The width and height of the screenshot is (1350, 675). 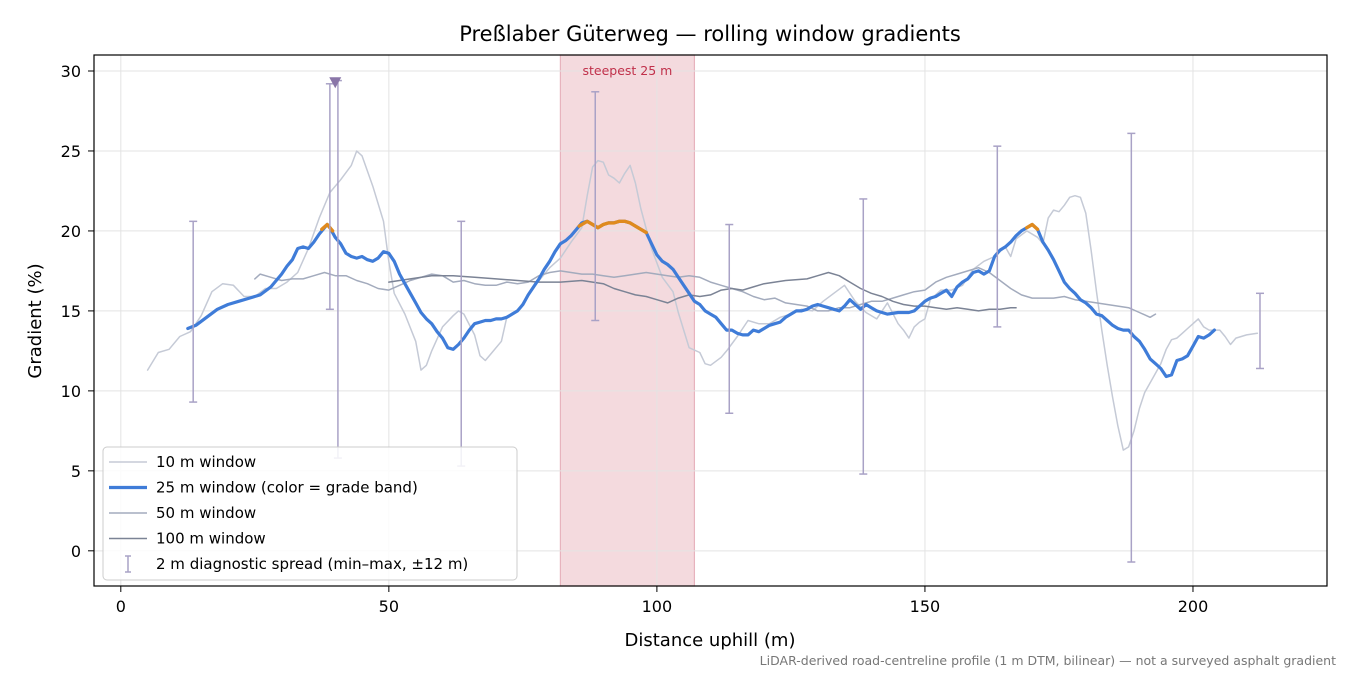 I want to click on x-tick-label: 0, so click(x=121, y=606).